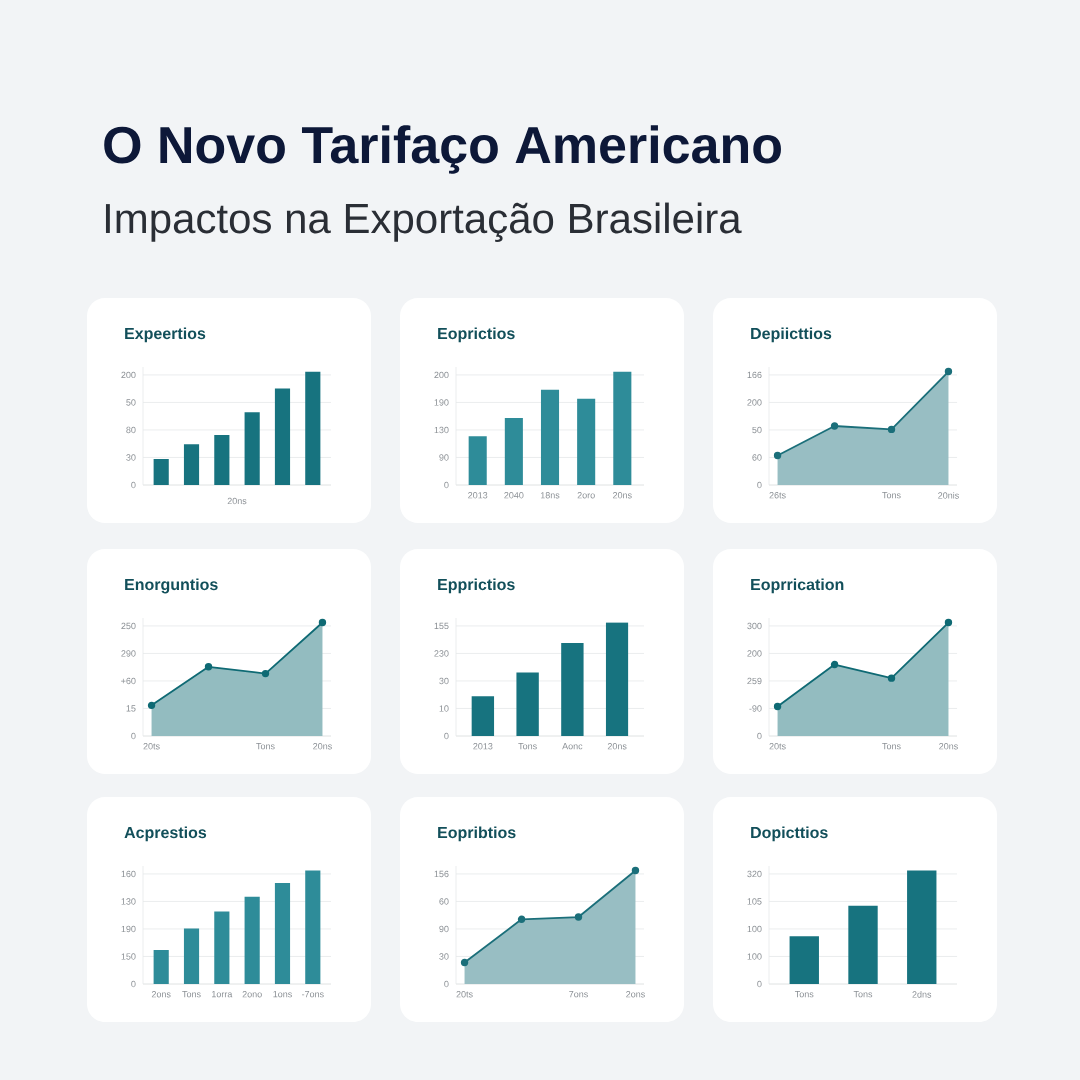 The image size is (1080, 1080). Describe the element at coordinates (131, 708) in the screenshot. I see `text: 15` at that location.